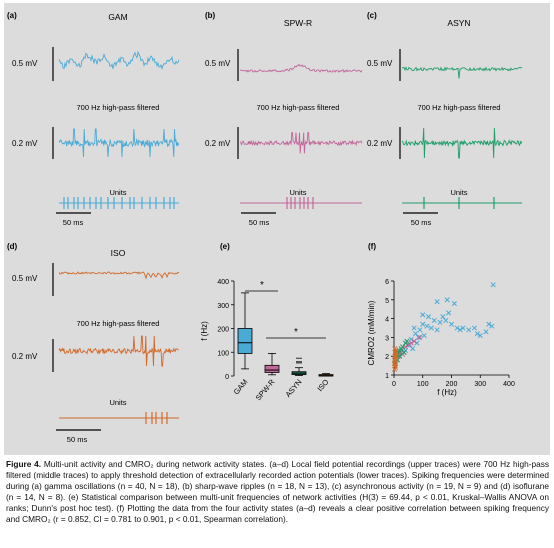 The width and height of the screenshot is (554, 548). Describe the element at coordinates (218, 143) in the screenshot. I see `hp-scale-label-b: 0.2 mV` at that location.